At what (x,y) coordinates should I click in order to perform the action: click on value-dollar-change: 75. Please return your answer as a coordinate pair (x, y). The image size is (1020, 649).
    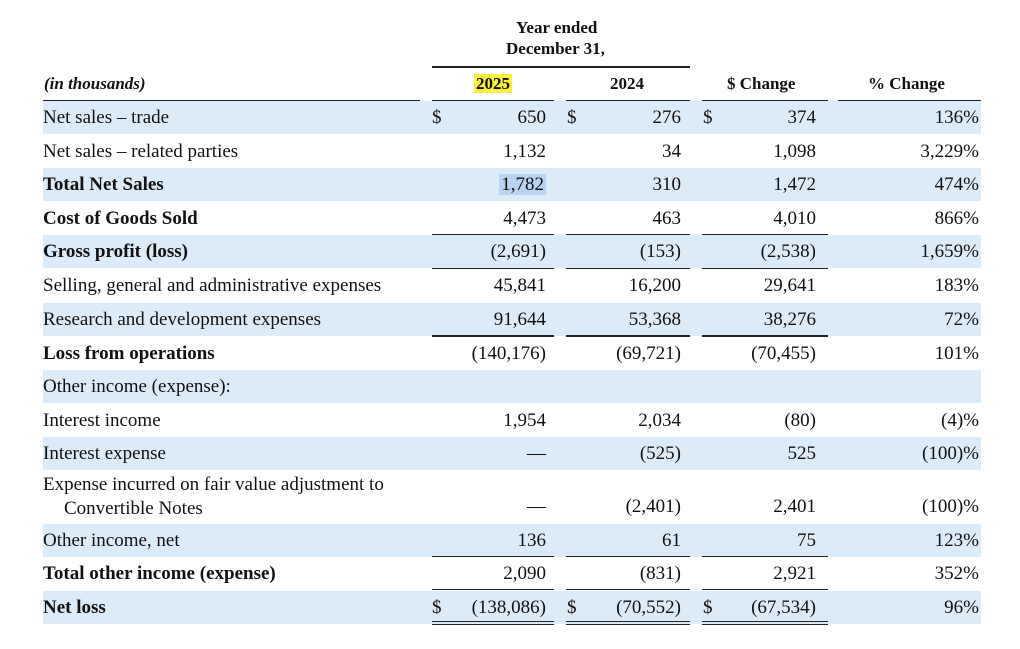
    Looking at the image, I should click on (806, 540).